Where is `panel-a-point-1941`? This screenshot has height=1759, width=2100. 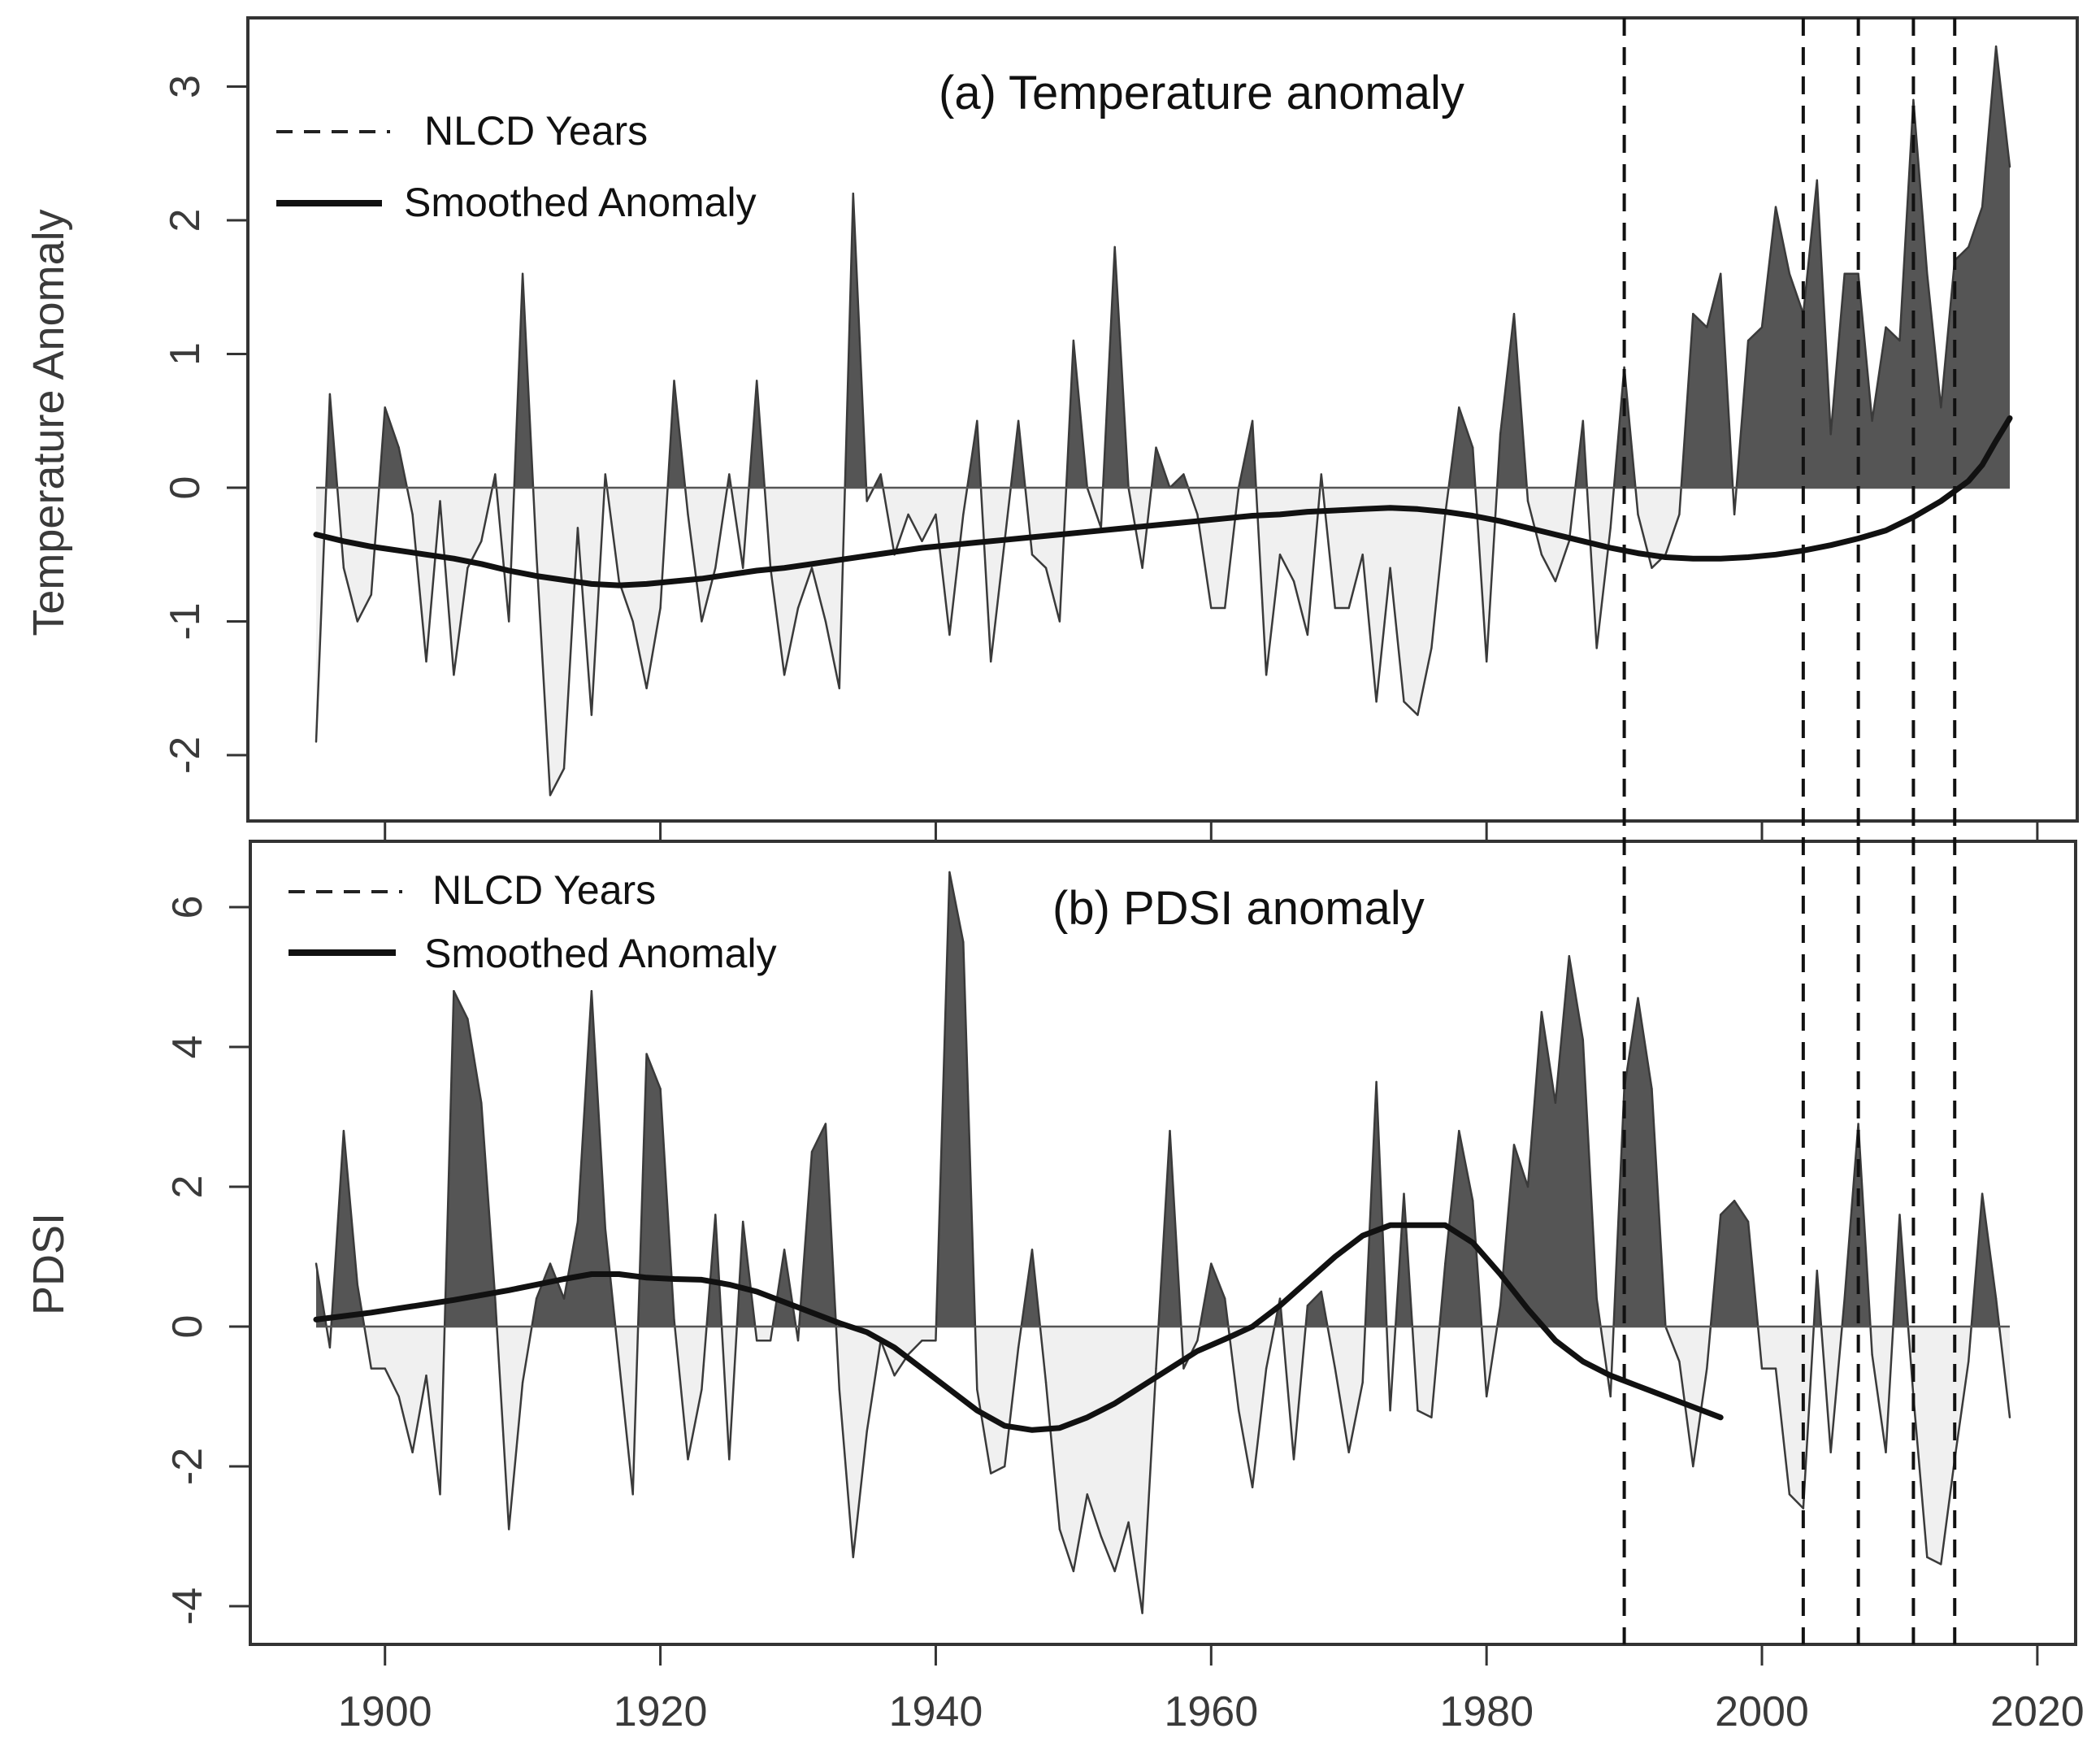
panel-a-point-1941 is located at coordinates (949, 635).